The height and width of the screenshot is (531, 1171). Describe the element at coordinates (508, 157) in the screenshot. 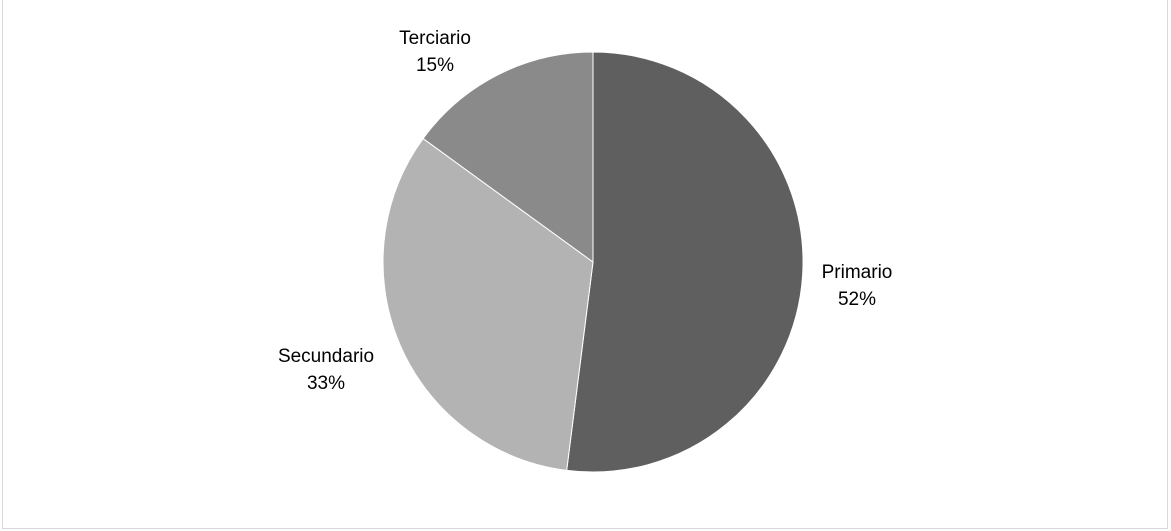

I see `pie-slice-terciario` at that location.